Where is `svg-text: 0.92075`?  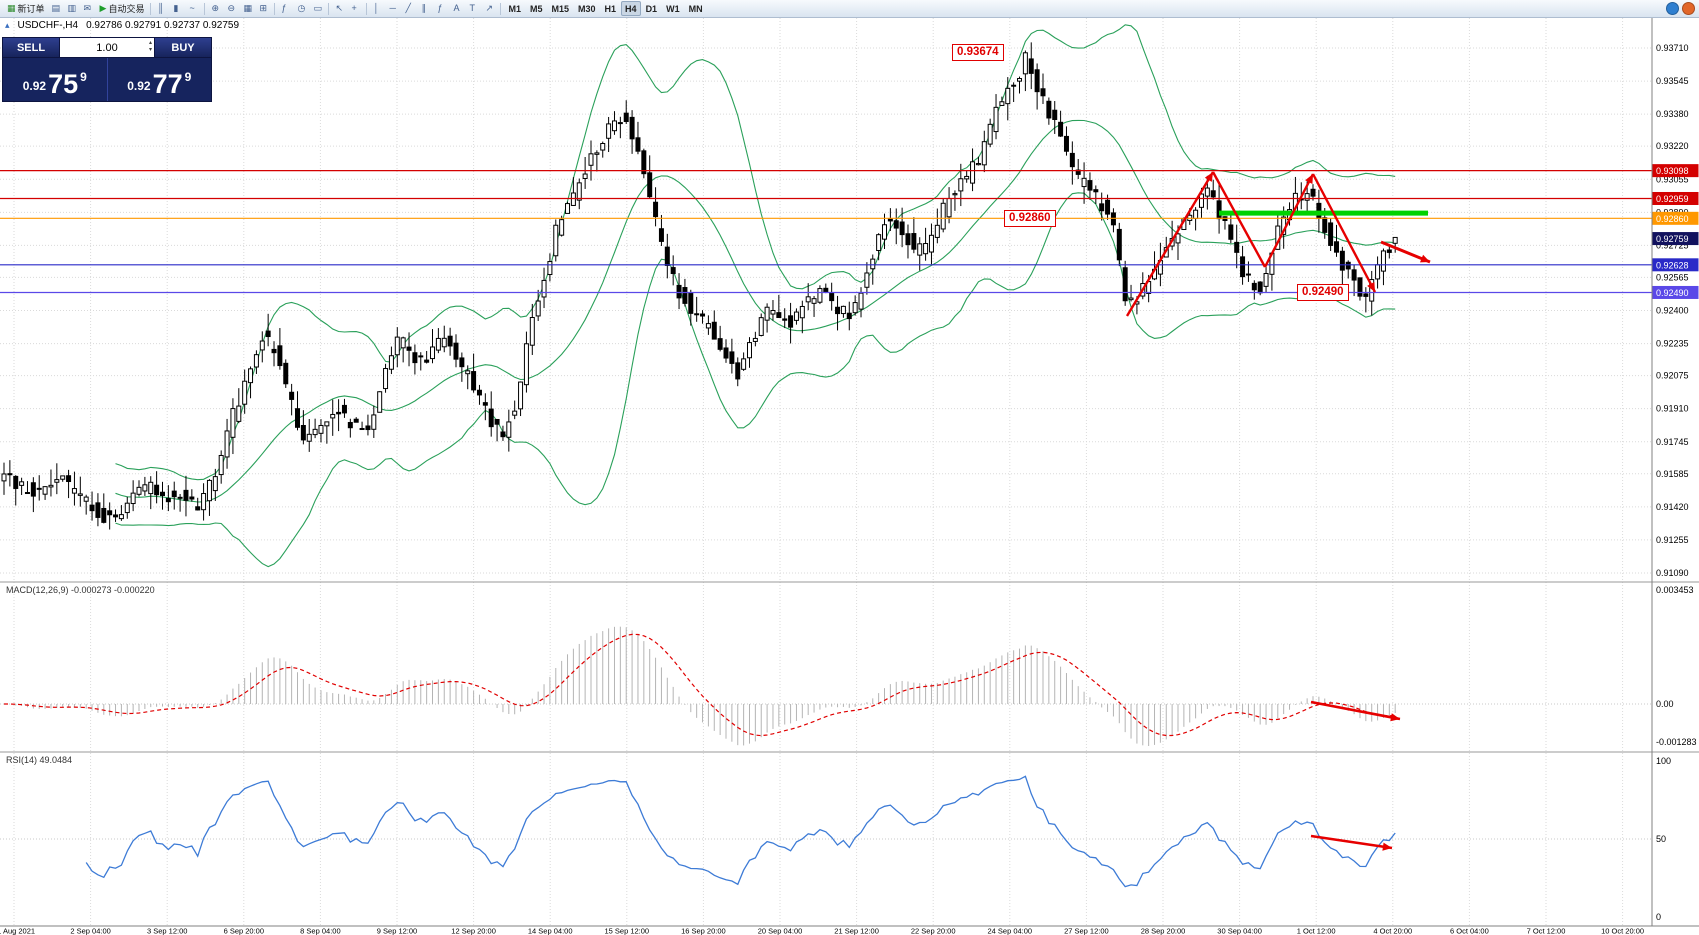 svg-text: 0.92075 is located at coordinates (1672, 376).